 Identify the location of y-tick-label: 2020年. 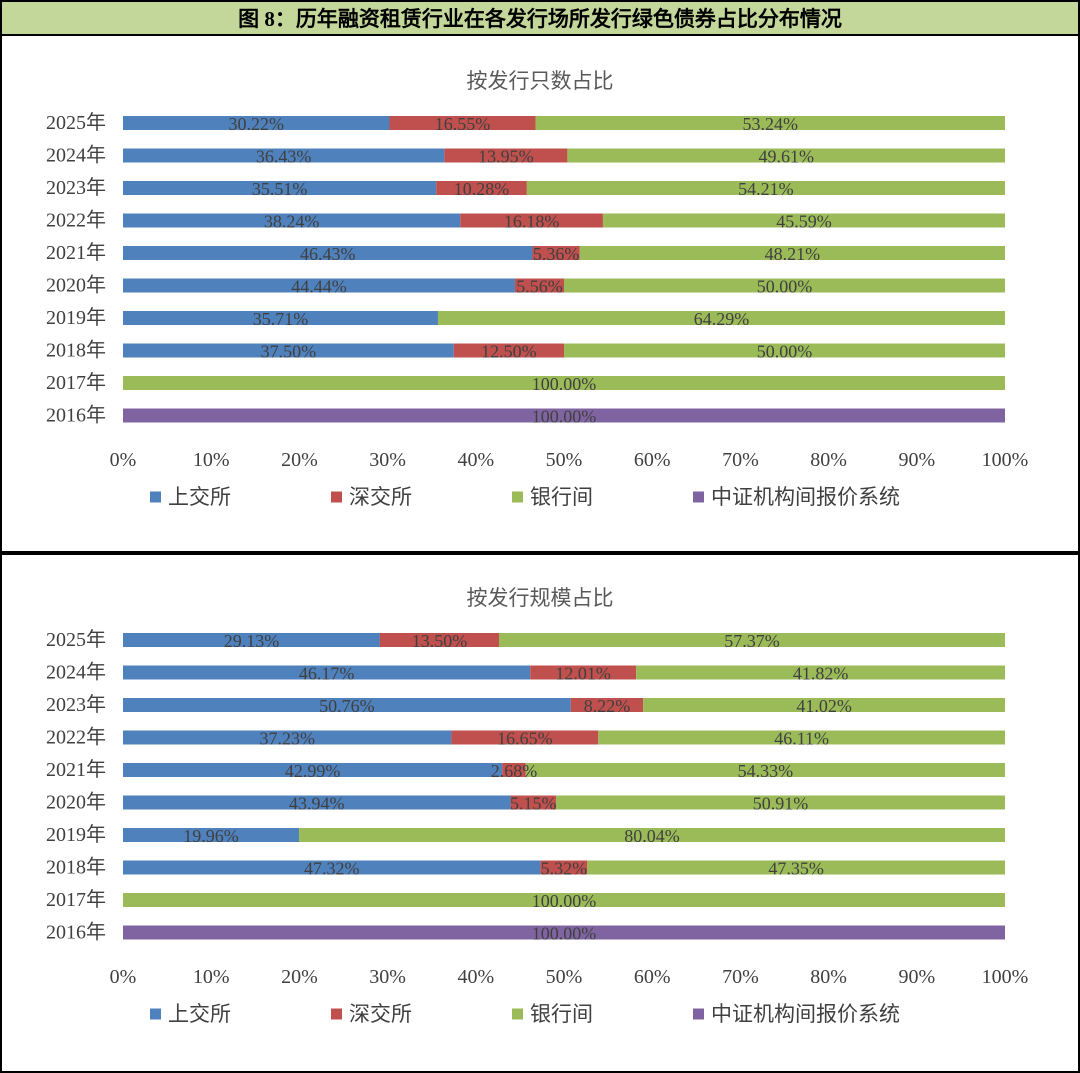
(76, 285).